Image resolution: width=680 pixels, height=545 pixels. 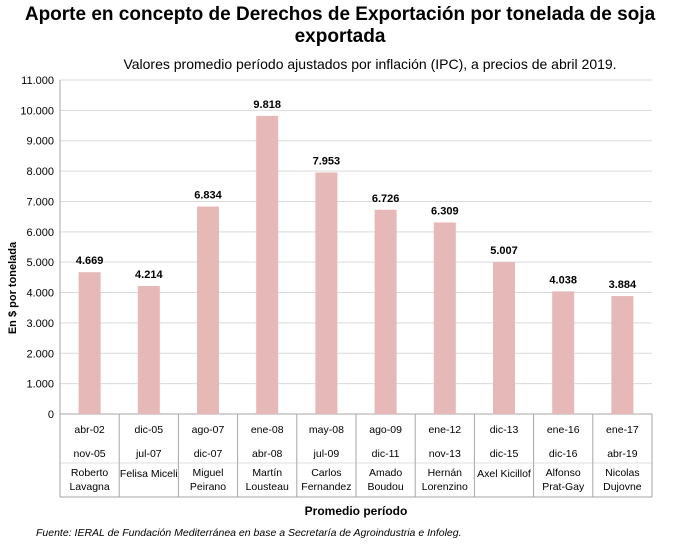 I want to click on y-tick-label: 9.000, so click(x=40, y=142).